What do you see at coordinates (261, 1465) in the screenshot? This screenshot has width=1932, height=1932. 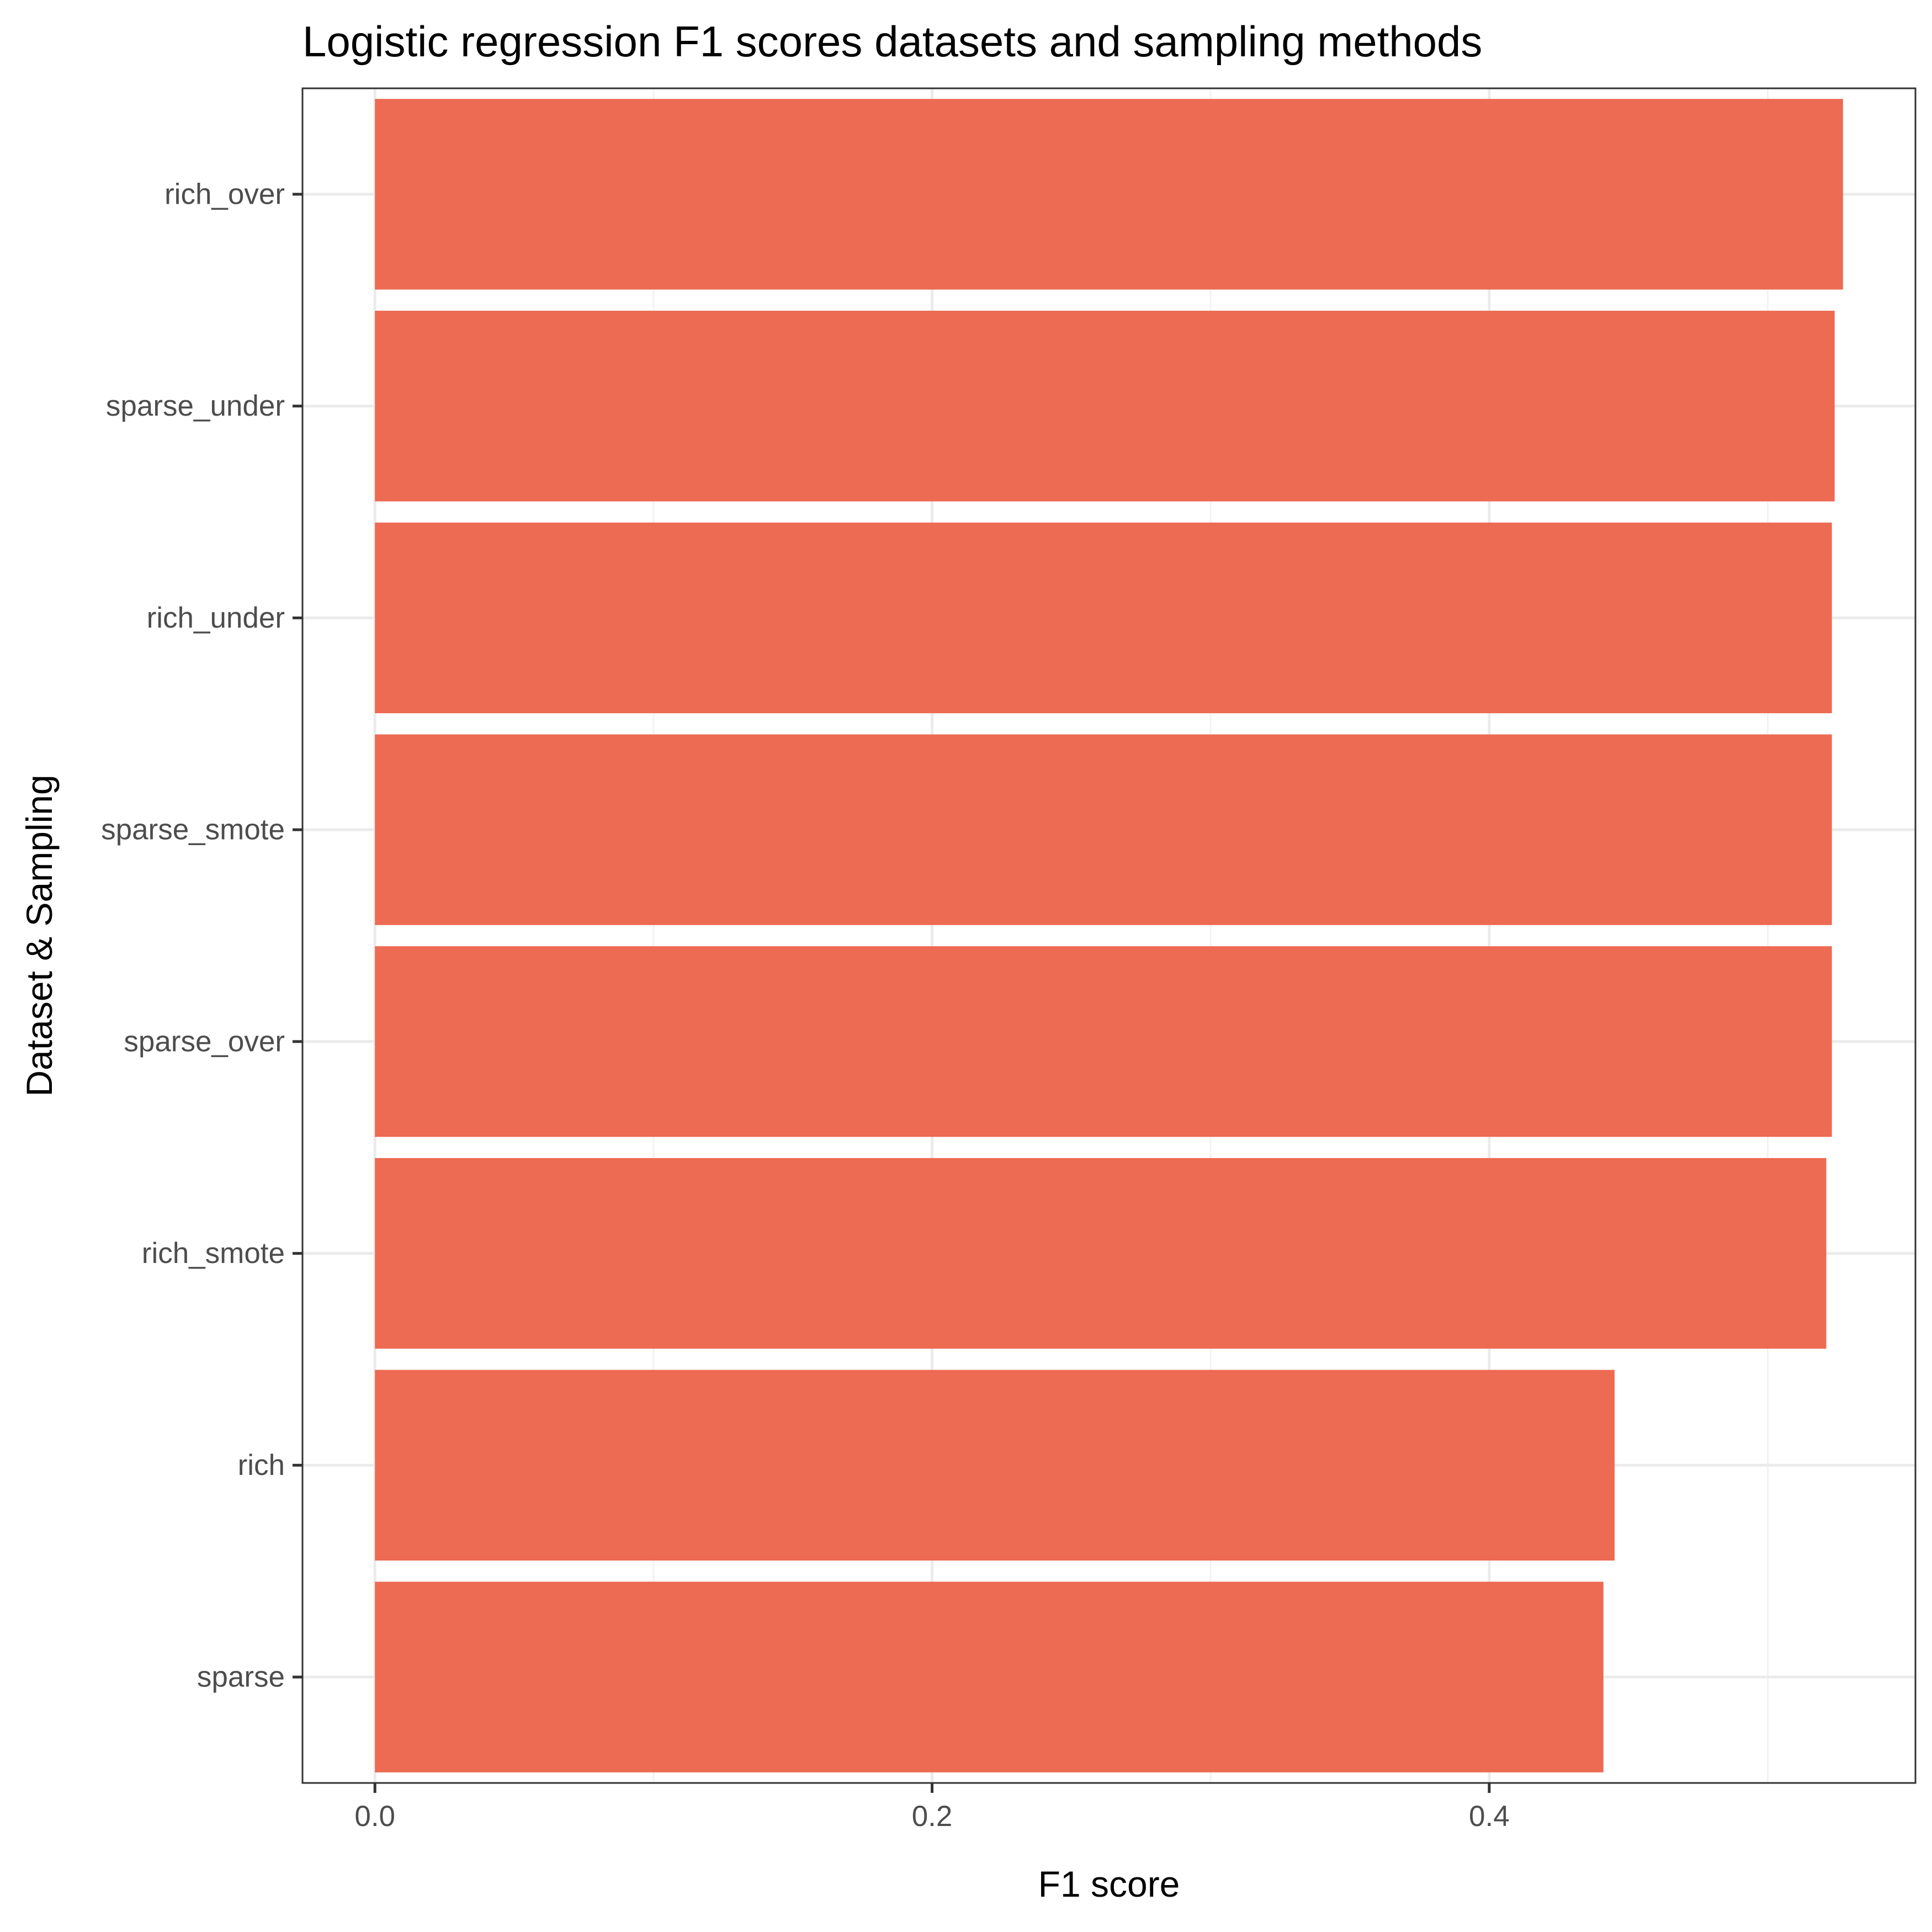 I see `y-tick-label: rich` at bounding box center [261, 1465].